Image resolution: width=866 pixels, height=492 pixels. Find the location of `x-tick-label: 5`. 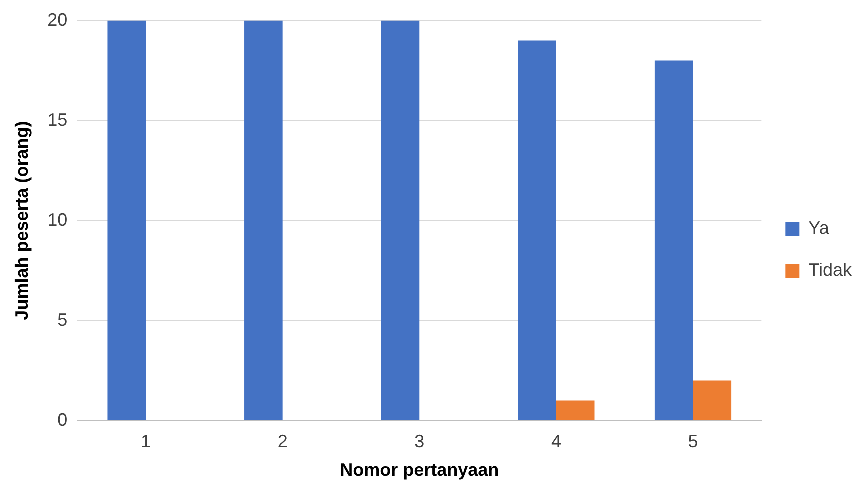

x-tick-label: 5 is located at coordinates (693, 442).